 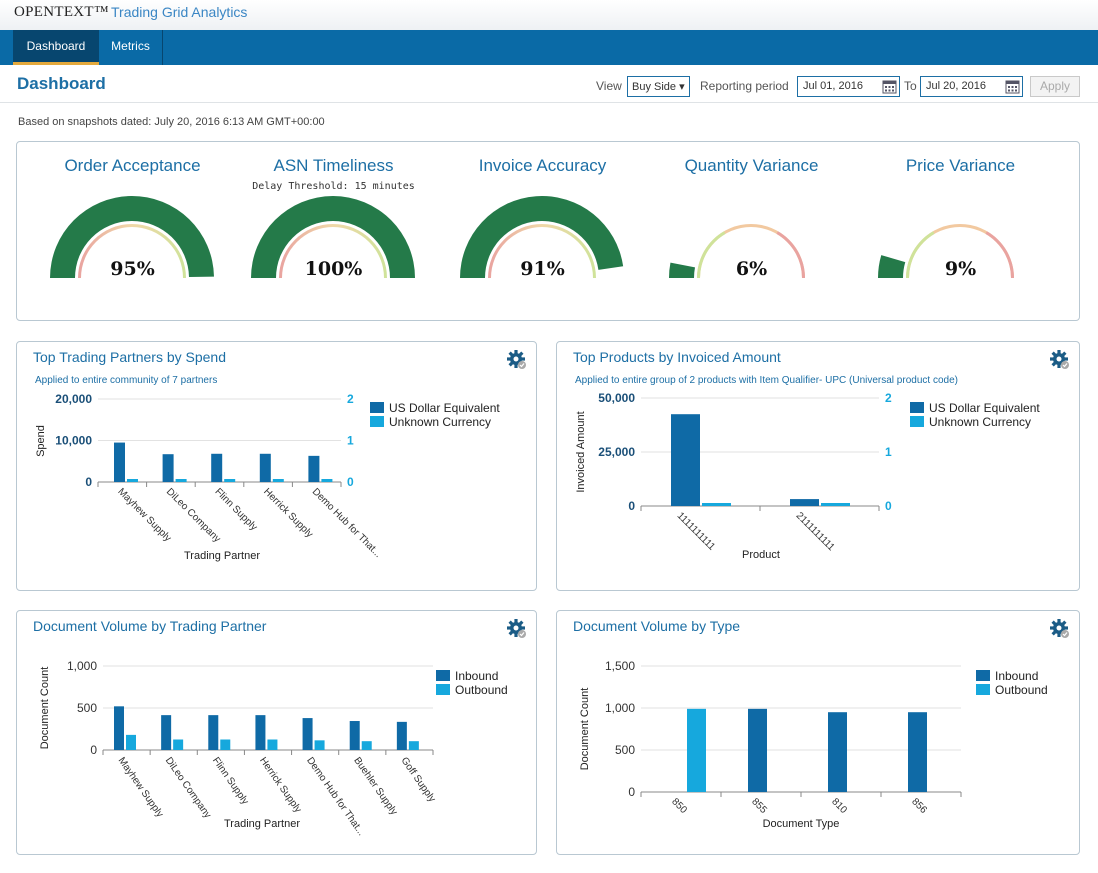 I want to click on apply-button: Apply, so click(x=1055, y=86).